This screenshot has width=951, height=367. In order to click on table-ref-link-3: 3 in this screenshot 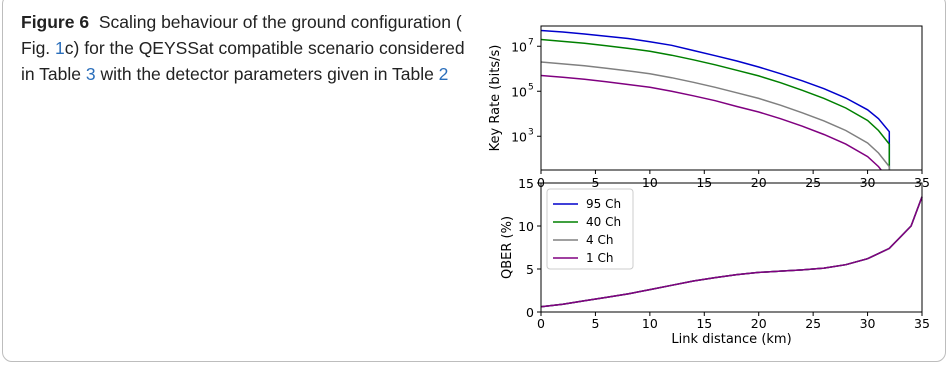, I will do `click(90, 74)`.